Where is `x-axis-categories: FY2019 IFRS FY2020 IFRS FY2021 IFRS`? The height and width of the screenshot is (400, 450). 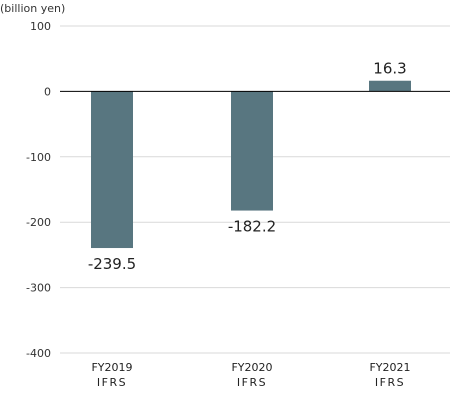
x-axis-categories: FY2019 IFRS FY2020 IFRS FY2021 IFRS is located at coordinates (250, 375).